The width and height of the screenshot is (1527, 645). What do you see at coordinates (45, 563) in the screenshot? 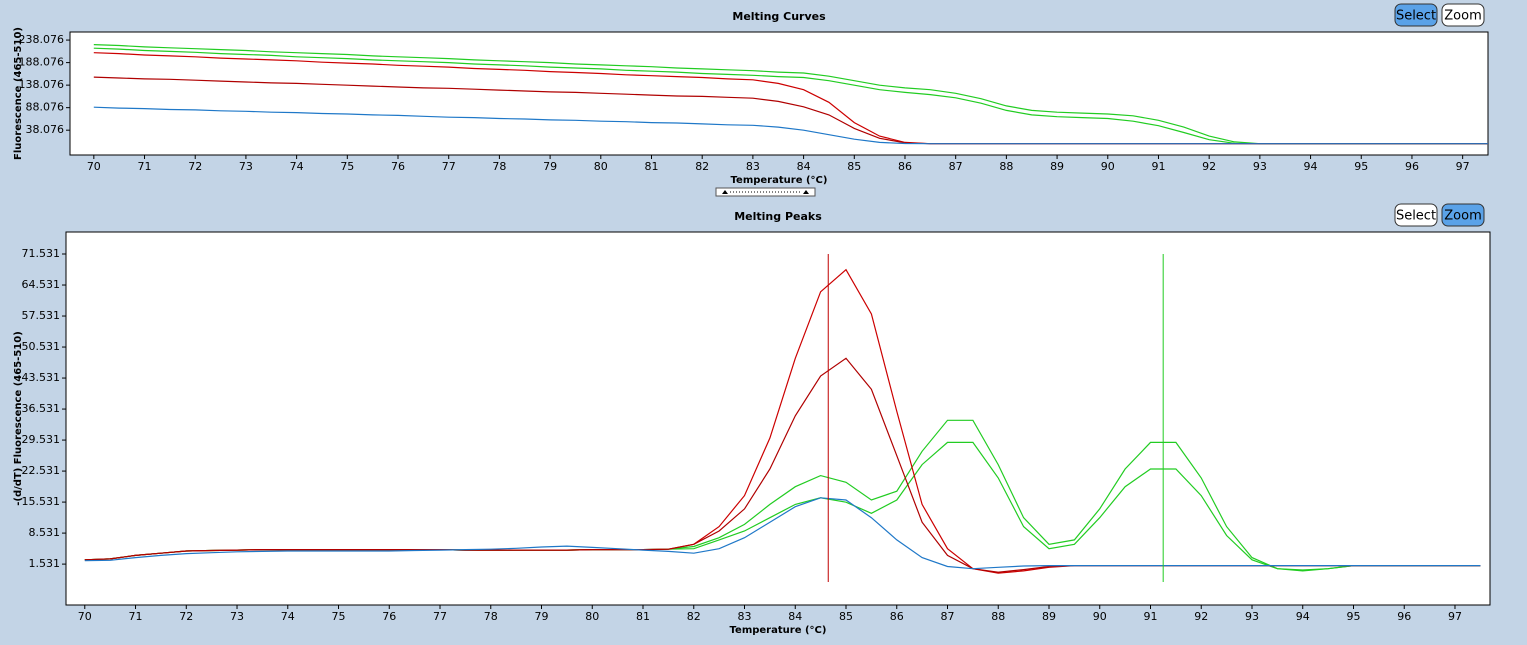
I see `y-tick-label: 1.531` at bounding box center [45, 563].